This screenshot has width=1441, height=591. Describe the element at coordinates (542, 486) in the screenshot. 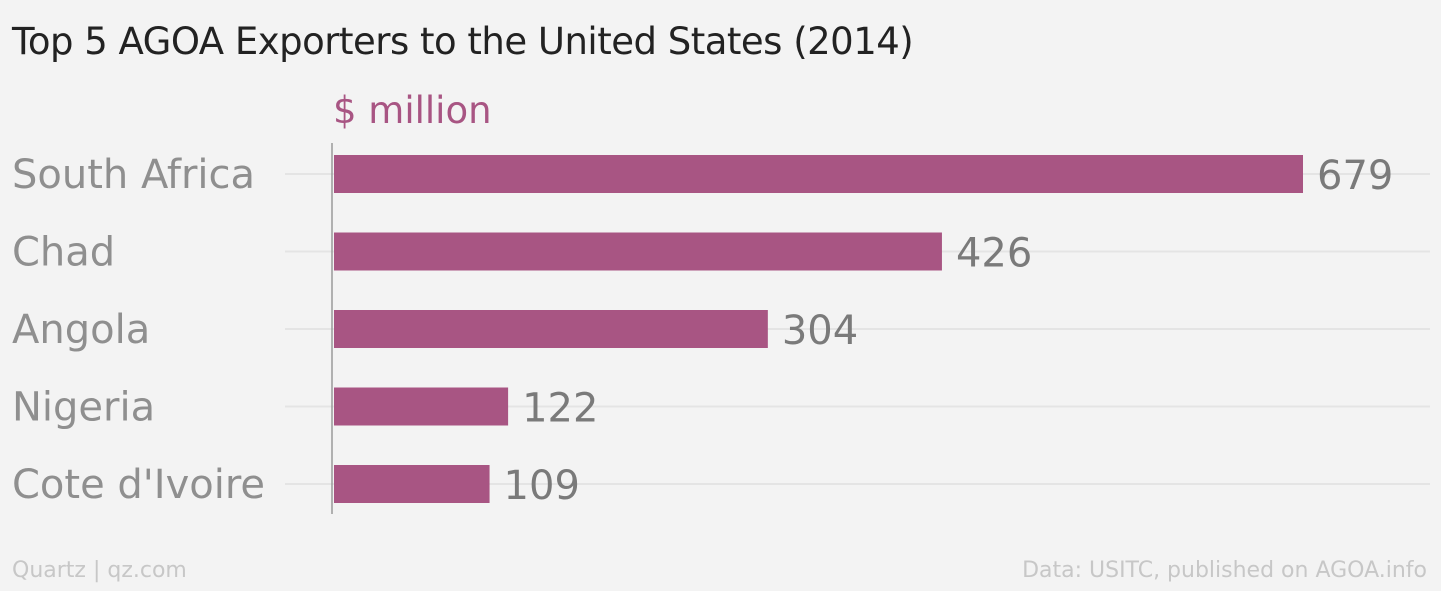

I see `value-label: 109` at that location.